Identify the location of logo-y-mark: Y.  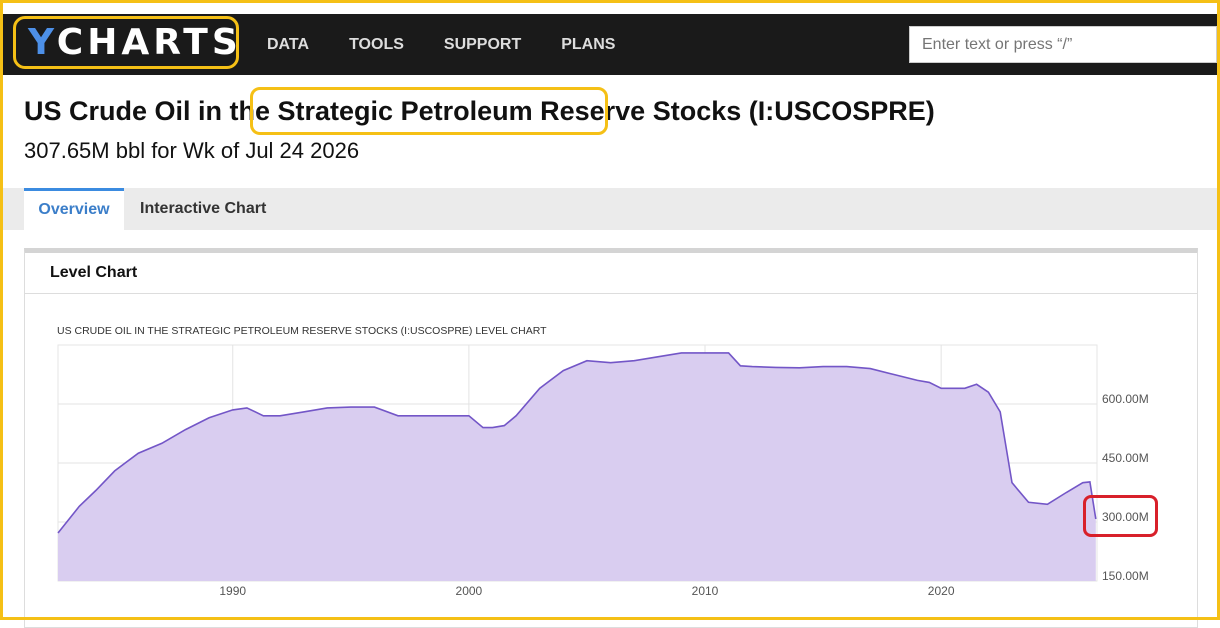
(42, 42).